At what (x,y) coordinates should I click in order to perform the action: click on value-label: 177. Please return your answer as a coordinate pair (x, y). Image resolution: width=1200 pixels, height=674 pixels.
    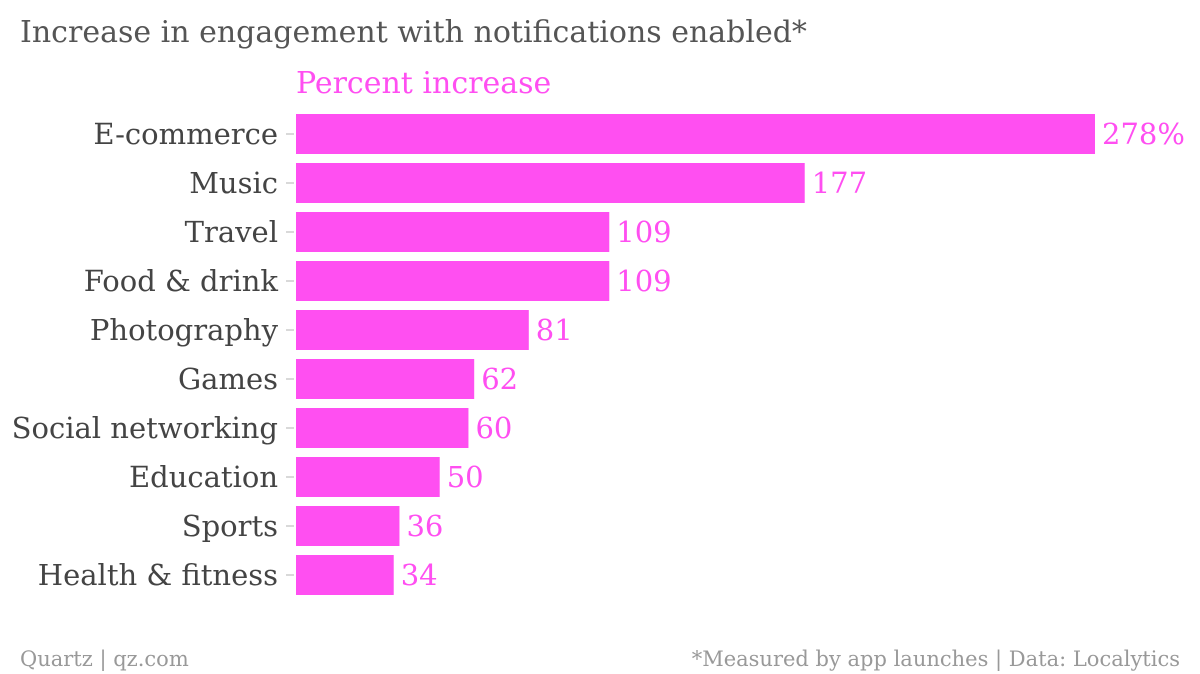
    Looking at the image, I should click on (839, 183).